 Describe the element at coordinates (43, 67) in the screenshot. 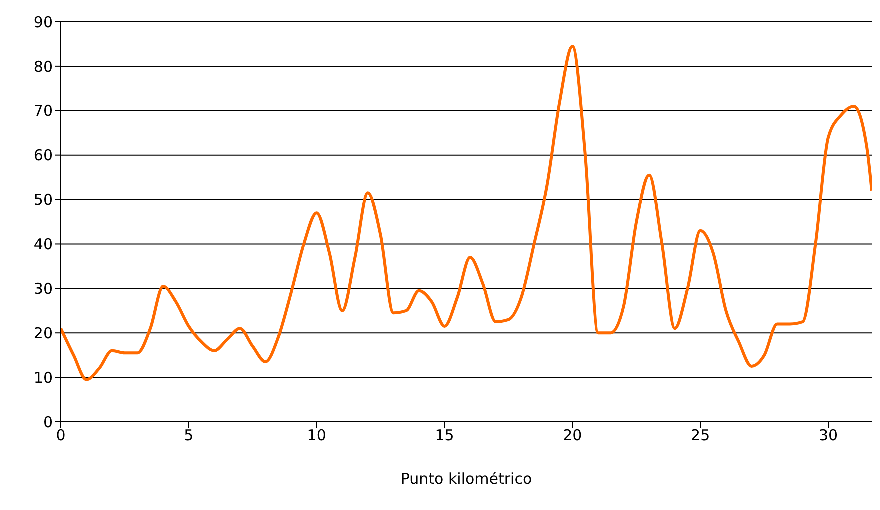

I see `y-tick-label: 80` at that location.